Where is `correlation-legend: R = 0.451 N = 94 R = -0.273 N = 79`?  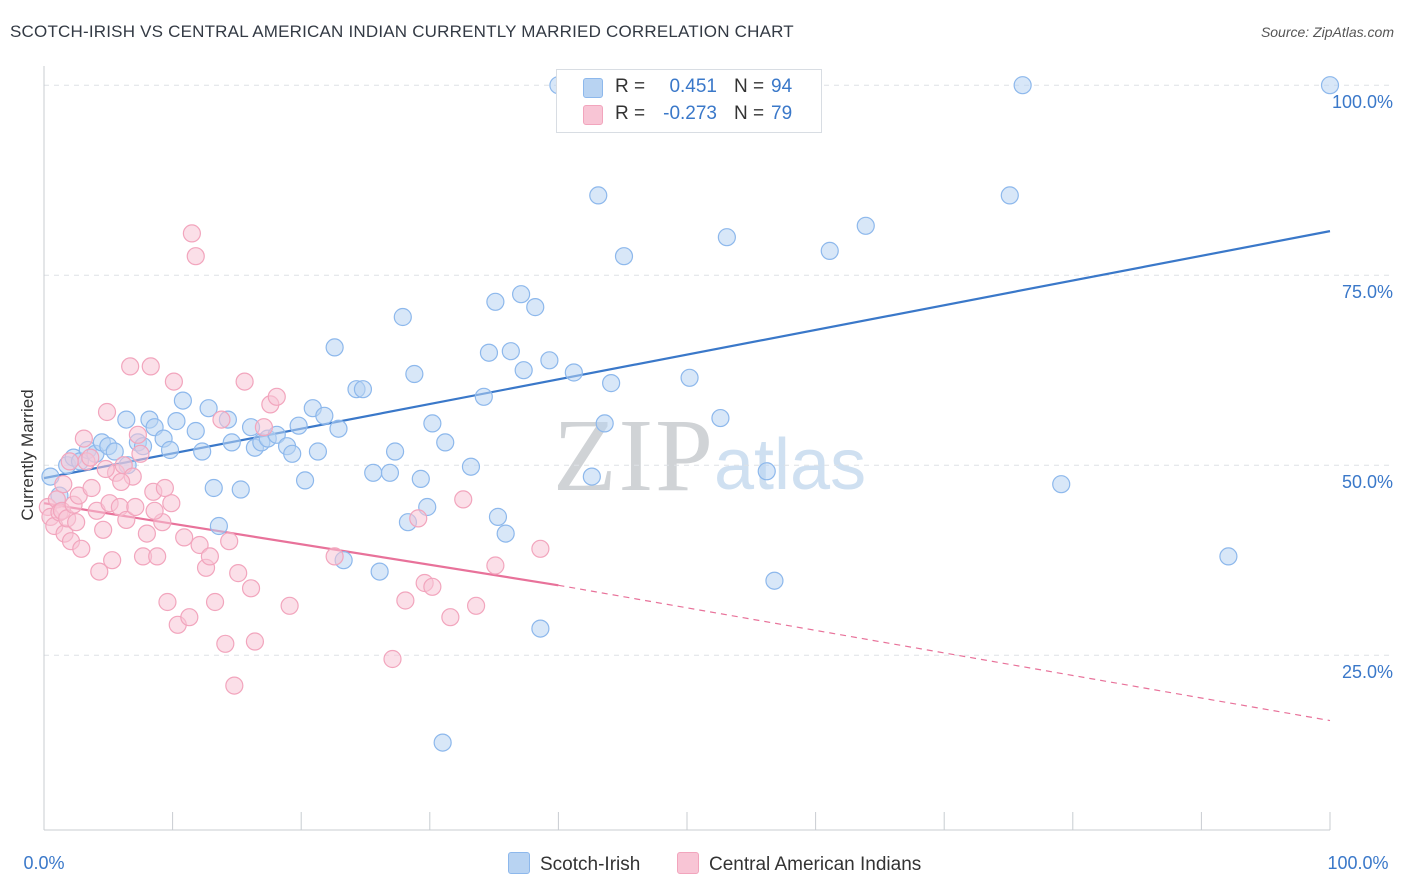 correlation-legend: R = 0.451 N = 94 R = -0.273 N = 79 is located at coordinates (689, 101).